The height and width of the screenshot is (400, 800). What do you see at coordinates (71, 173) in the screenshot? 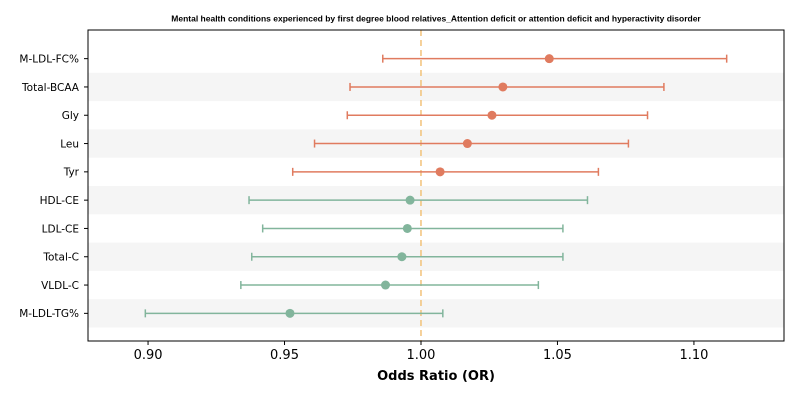
I see `y-tick-label: Tyr` at bounding box center [71, 173].